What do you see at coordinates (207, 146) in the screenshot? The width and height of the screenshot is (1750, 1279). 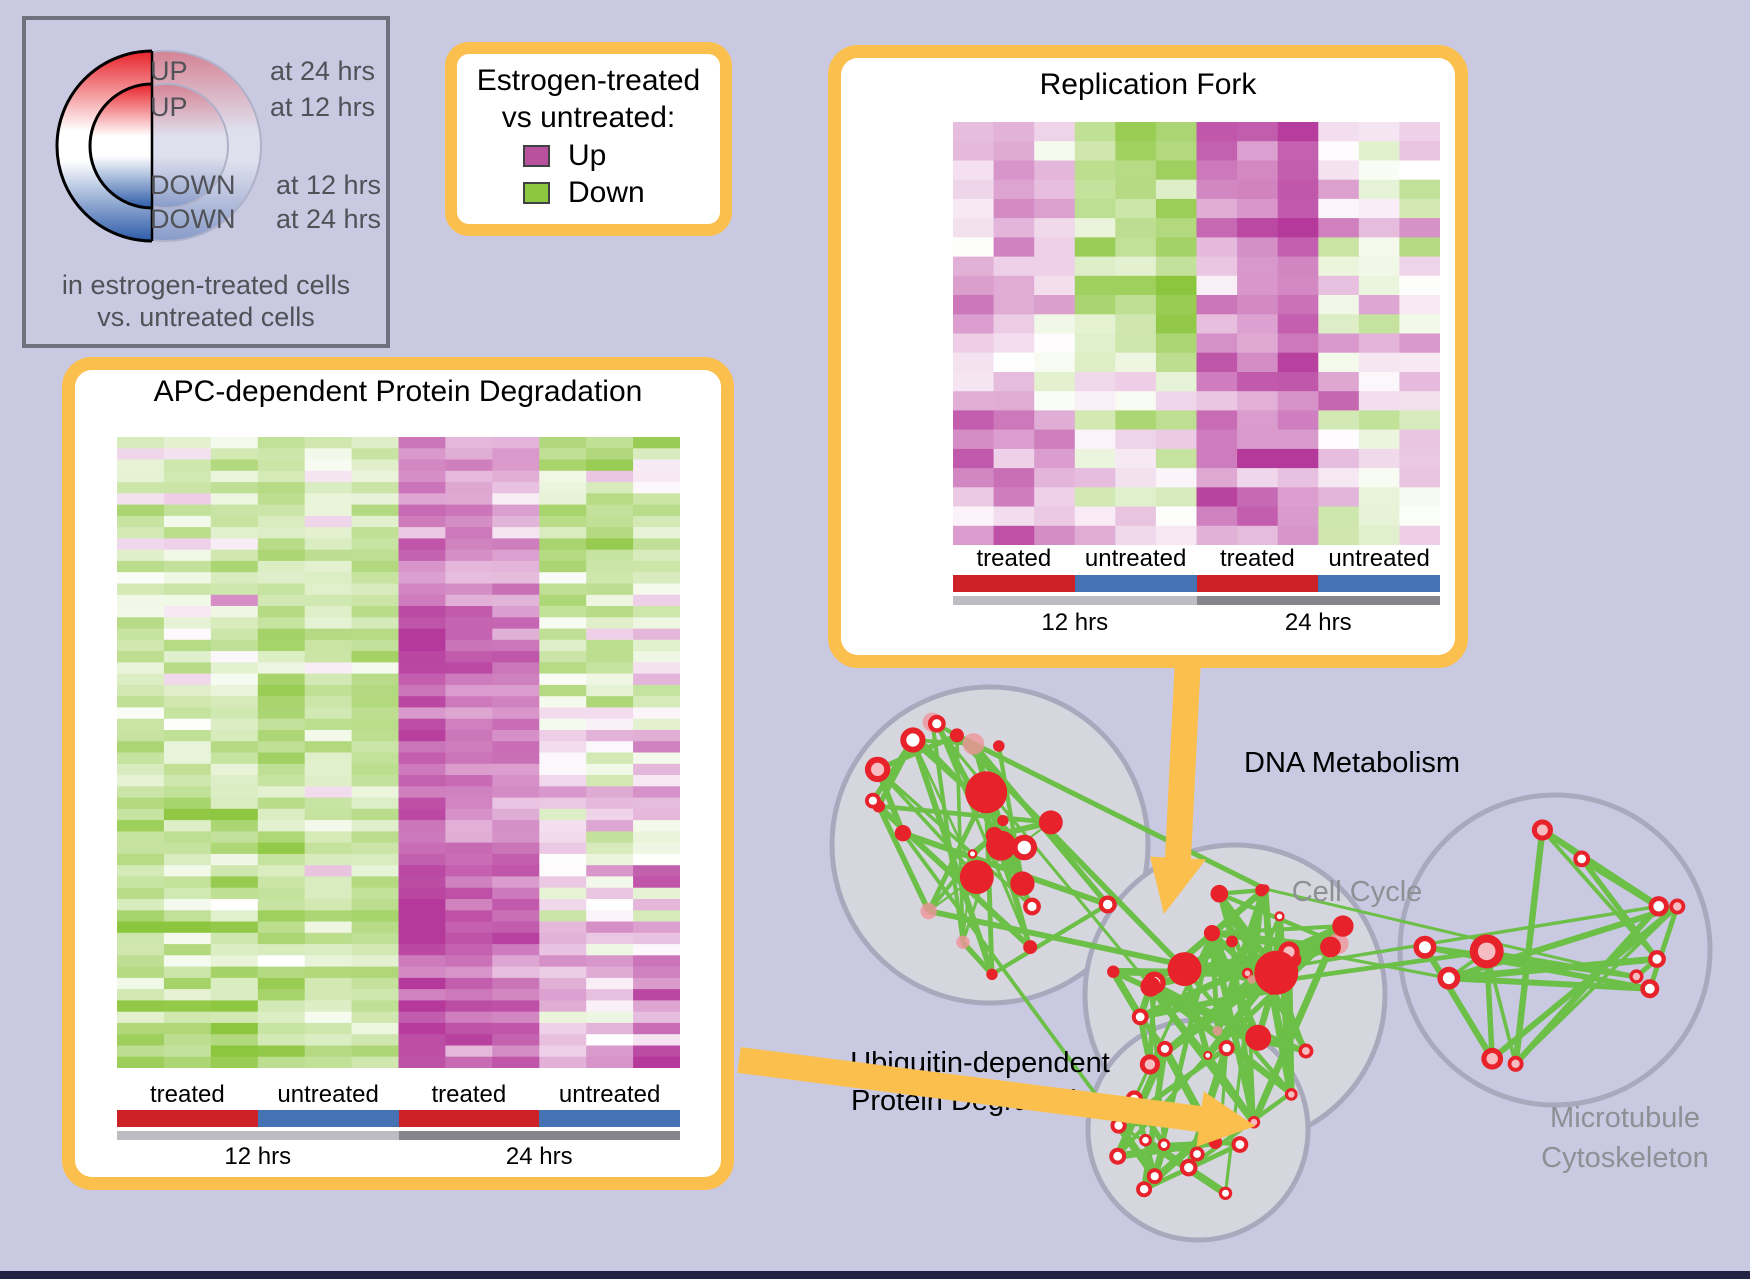 I see `ring-right-faded` at bounding box center [207, 146].